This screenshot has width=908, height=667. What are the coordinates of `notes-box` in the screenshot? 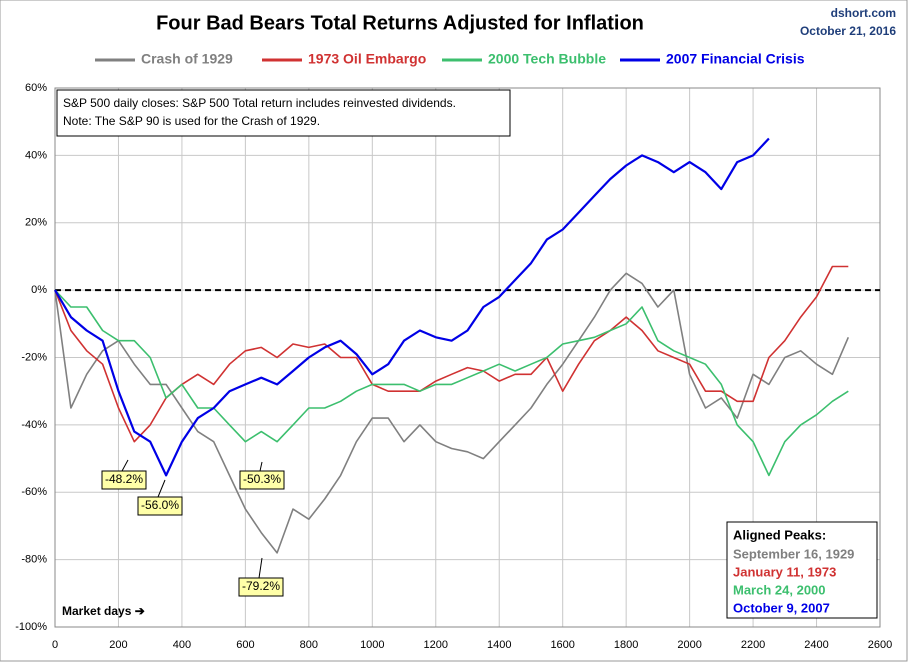 It's located at (283, 113).